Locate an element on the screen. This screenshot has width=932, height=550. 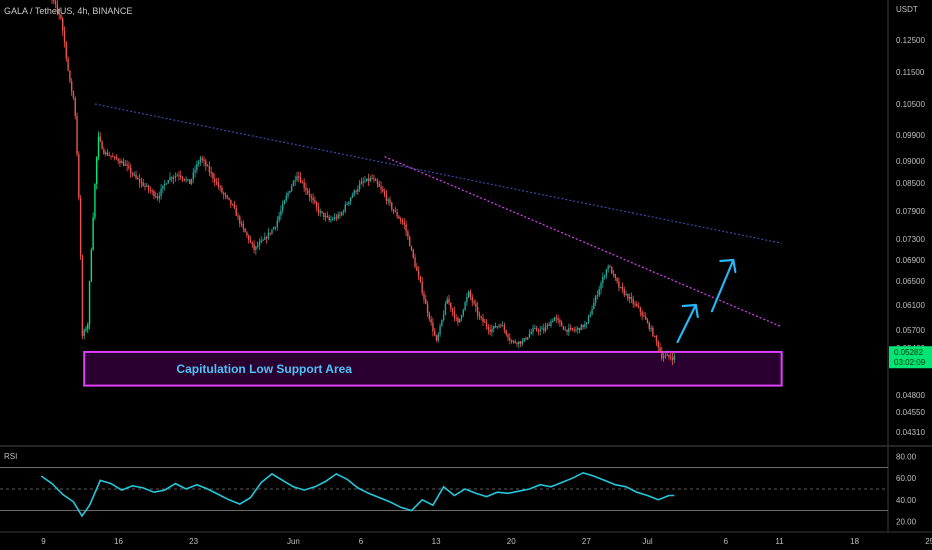
time-tick-label: 6 is located at coordinates (726, 541).